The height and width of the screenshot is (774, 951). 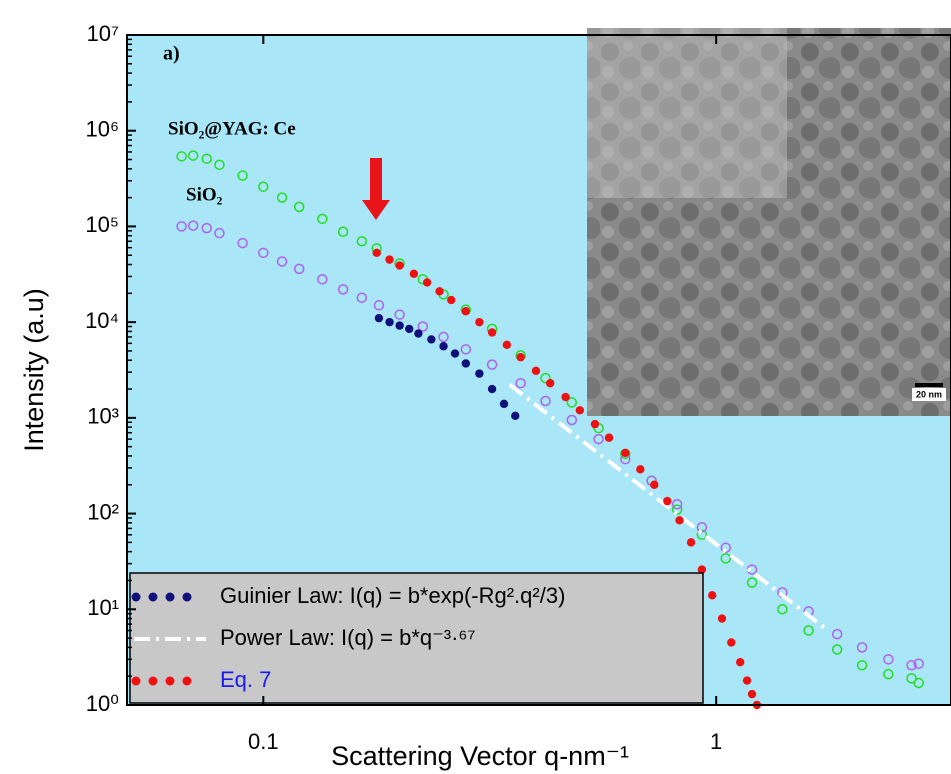 I want to click on fit-line, so click(x=668, y=507).